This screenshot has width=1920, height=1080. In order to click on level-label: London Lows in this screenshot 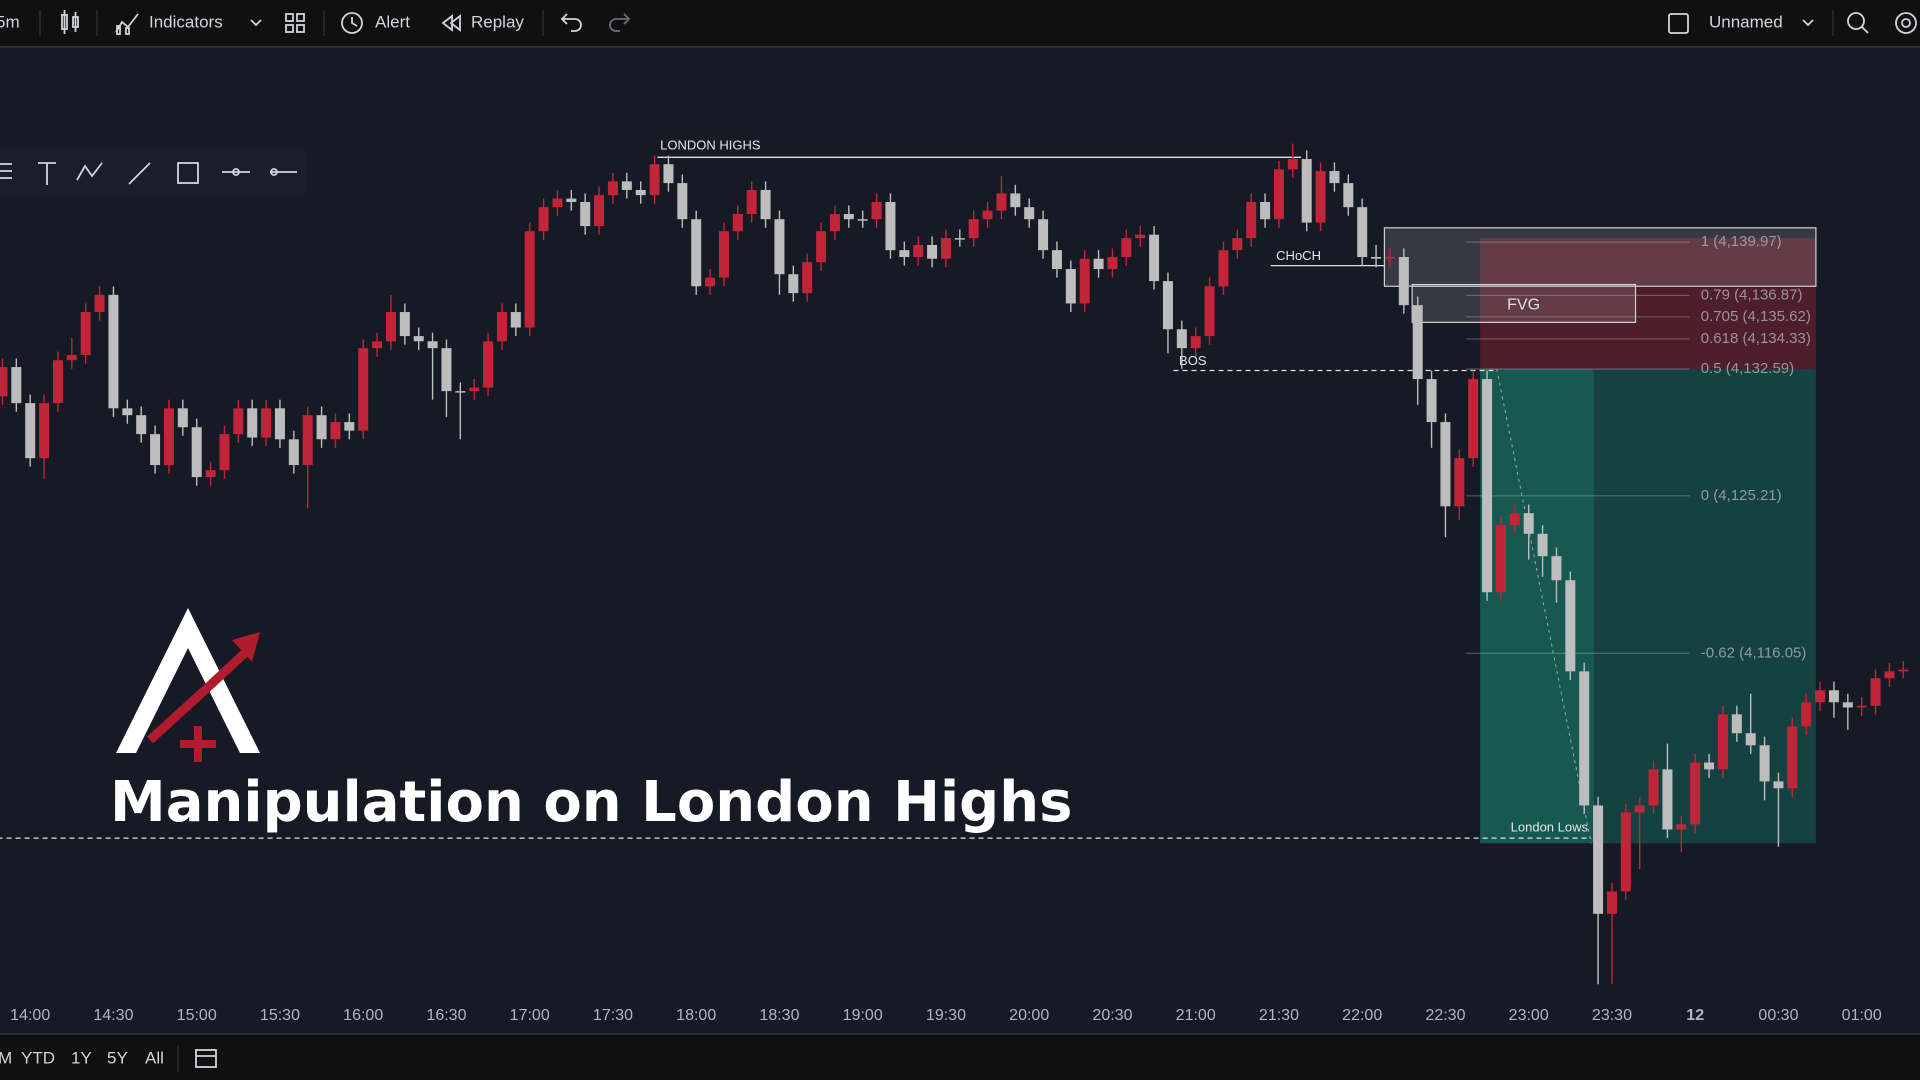, I will do `click(1550, 827)`.